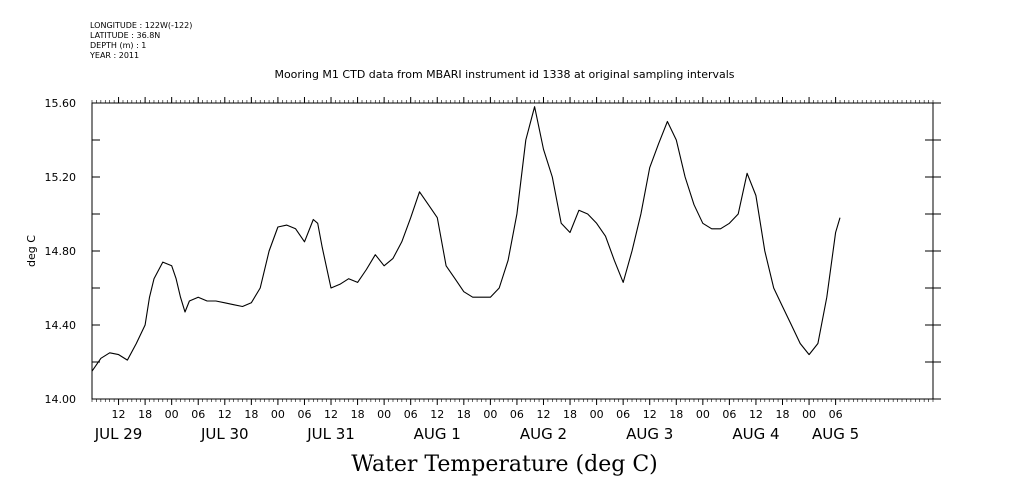 This screenshot has height=504, width=1009. I want to click on x-day-label: AUG 3, so click(649, 434).